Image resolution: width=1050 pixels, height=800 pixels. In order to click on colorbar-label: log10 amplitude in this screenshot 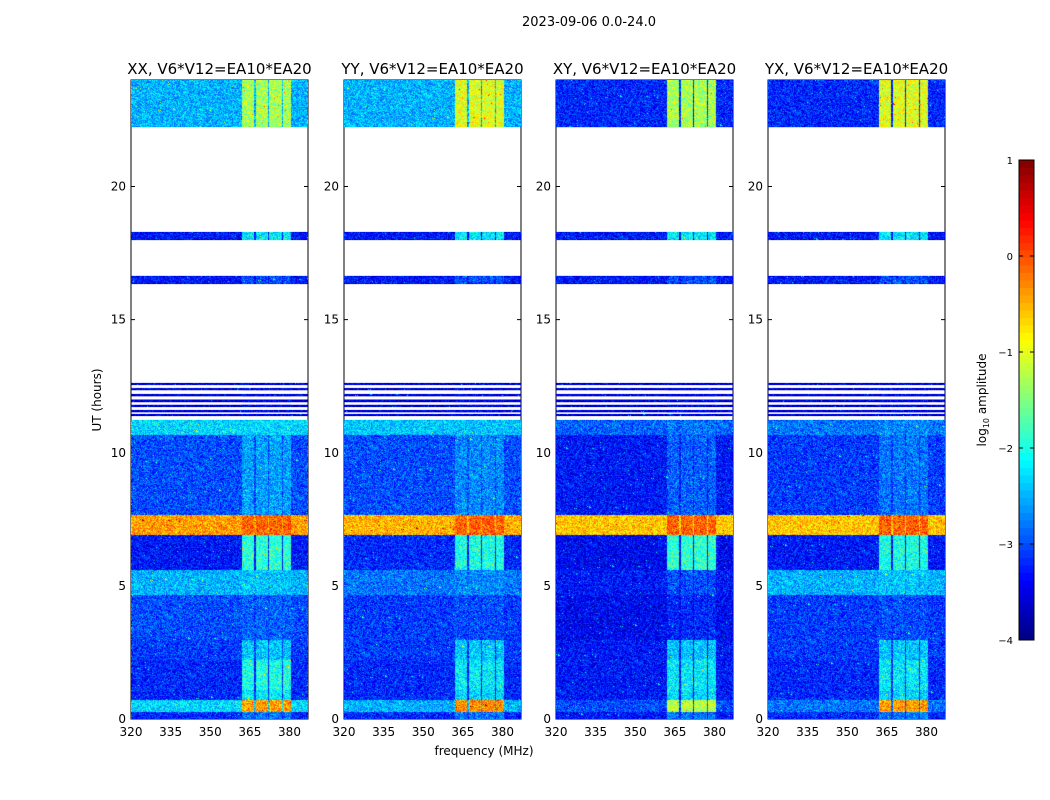, I will do `click(983, 400)`.